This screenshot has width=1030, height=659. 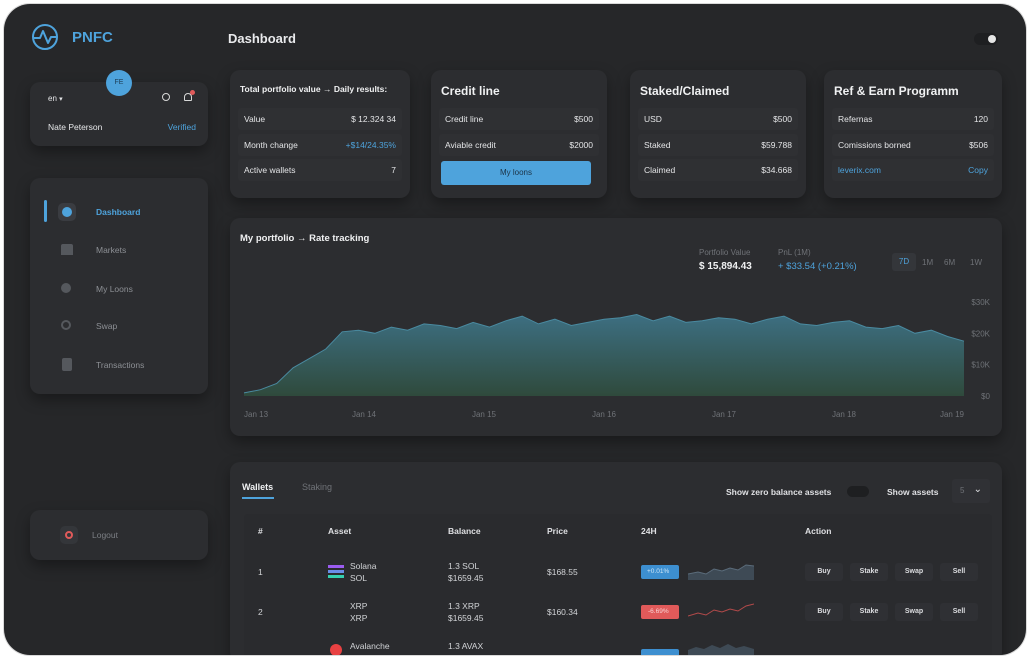 I want to click on asset-name: Solana, so click(x=363, y=566).